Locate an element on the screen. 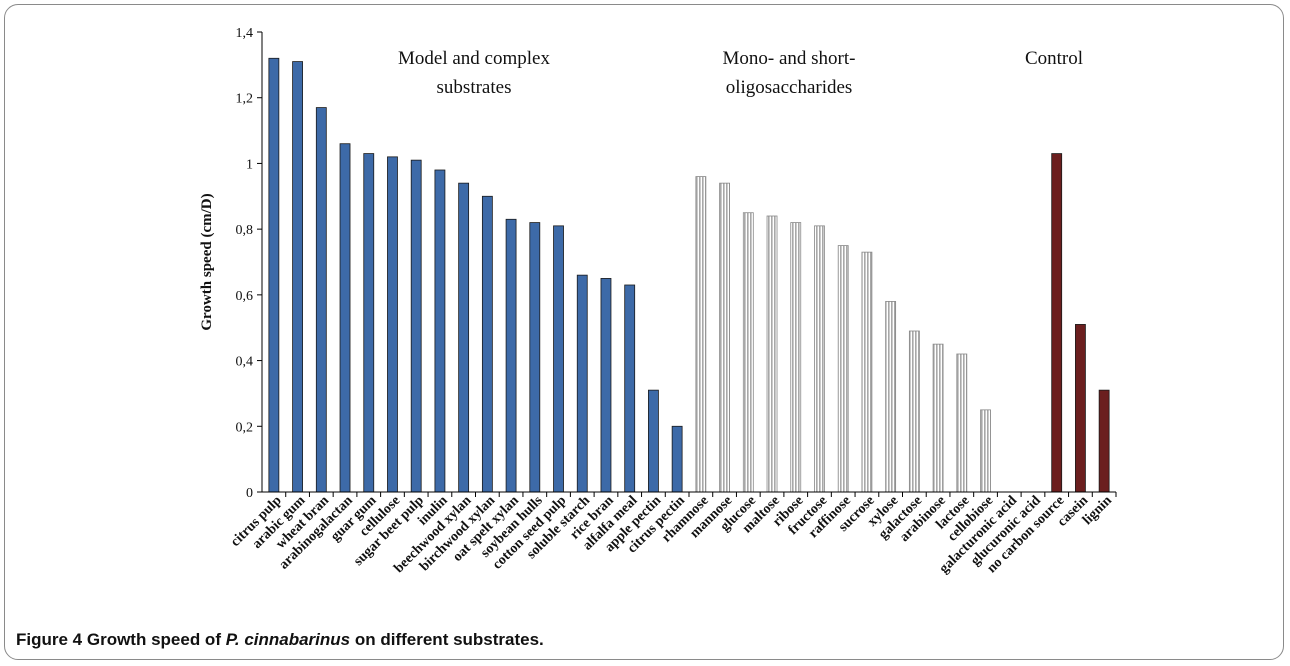 Image resolution: width=1290 pixels, height=666 pixels. y-tick-label: 1,4 is located at coordinates (245, 33).